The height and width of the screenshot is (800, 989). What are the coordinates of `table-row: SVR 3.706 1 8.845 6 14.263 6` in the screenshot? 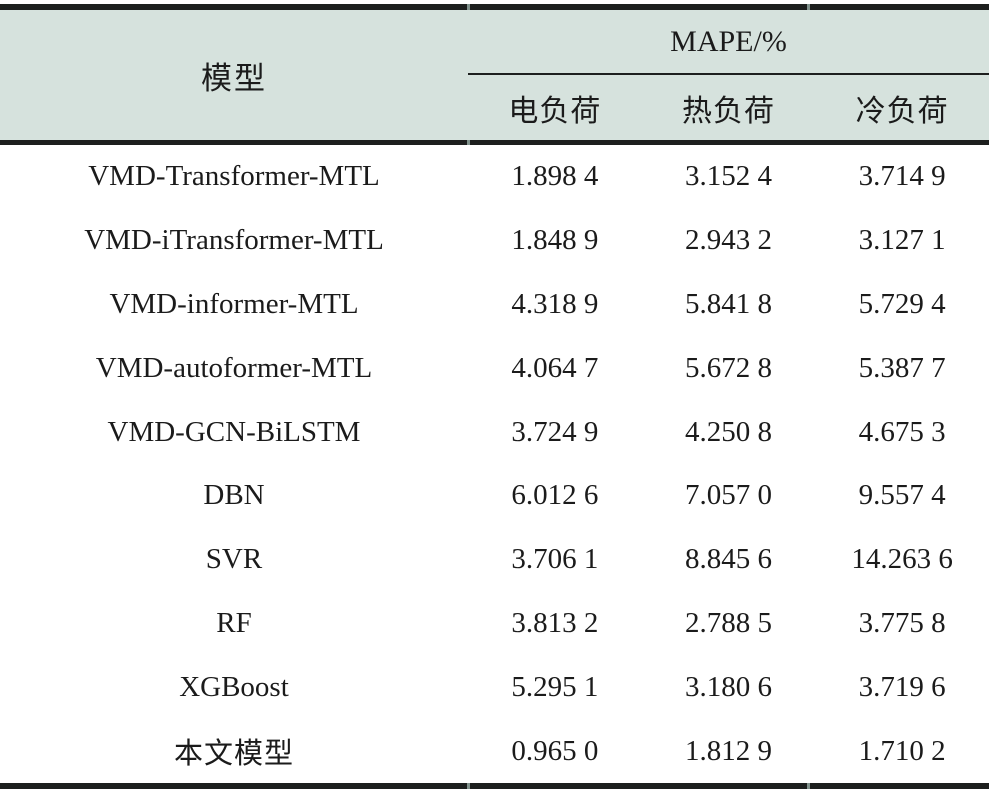 It's located at (494, 560).